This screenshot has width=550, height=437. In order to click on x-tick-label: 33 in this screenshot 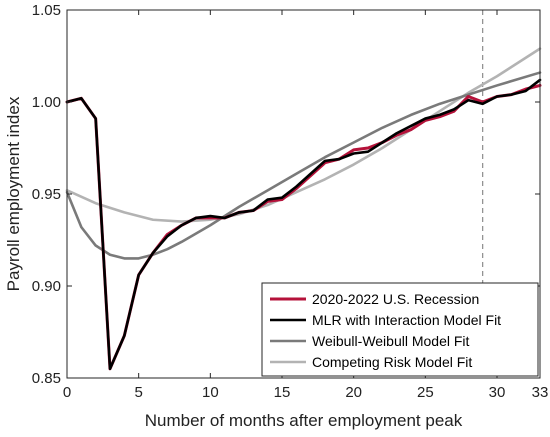, I will do `click(540, 392)`.